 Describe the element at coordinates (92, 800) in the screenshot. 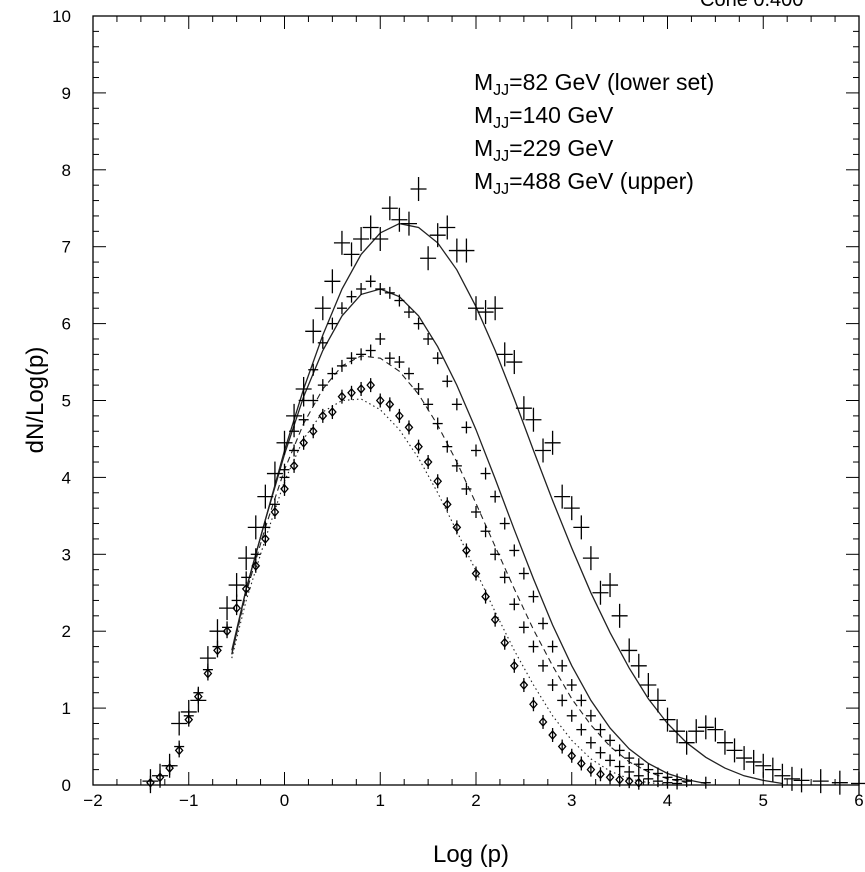

I see `x-tick-label: −2` at that location.